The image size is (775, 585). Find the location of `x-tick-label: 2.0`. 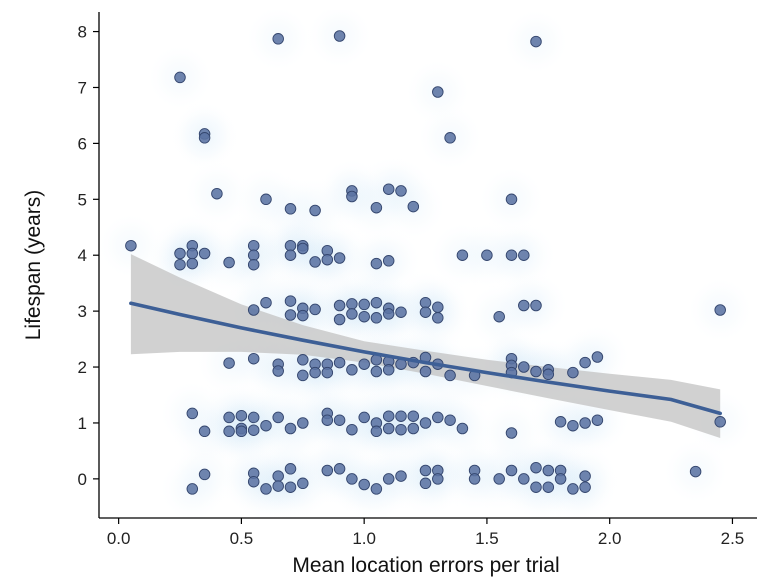

x-tick-label: 2.0 is located at coordinates (610, 538).